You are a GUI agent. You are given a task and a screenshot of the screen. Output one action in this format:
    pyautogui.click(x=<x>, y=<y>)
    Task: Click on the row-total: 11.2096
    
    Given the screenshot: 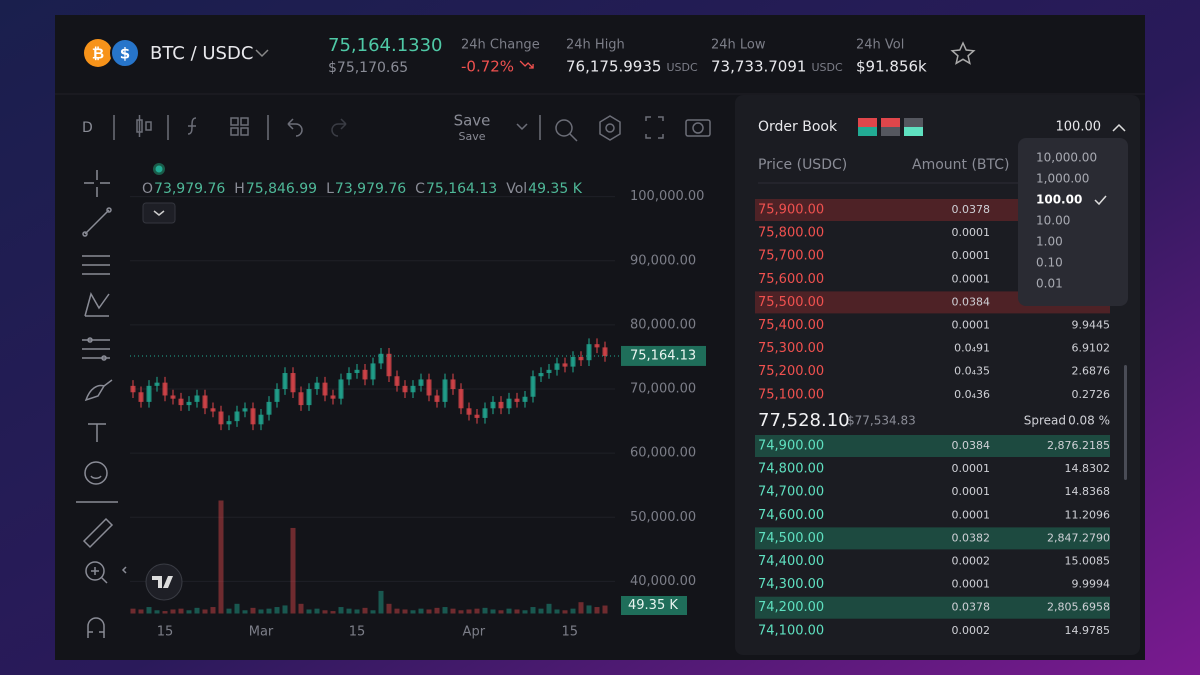 What is the action you would take?
    pyautogui.click(x=1088, y=514)
    